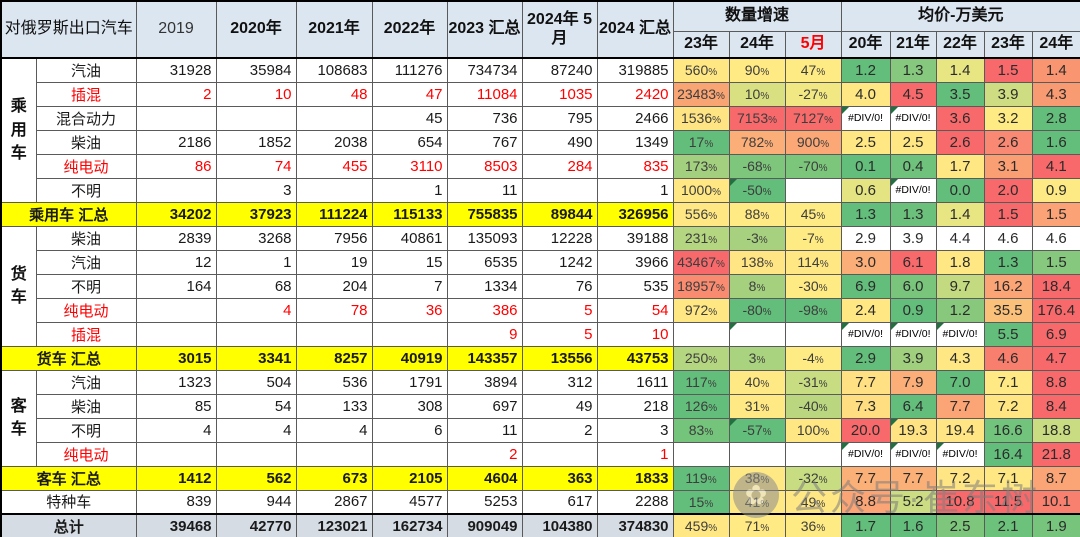 This screenshot has width=1080, height=537. What do you see at coordinates (865, 166) in the screenshot?
I see `price-cell: 0.1` at bounding box center [865, 166].